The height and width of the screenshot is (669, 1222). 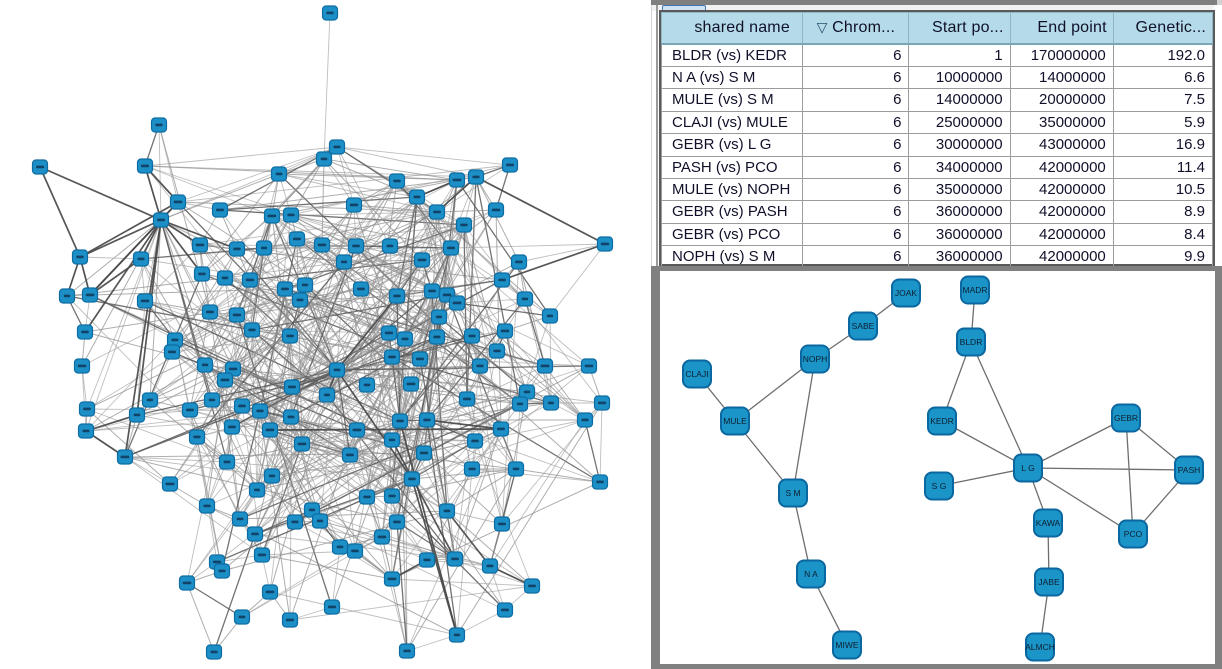 What do you see at coordinates (939, 486) in the screenshot?
I see `svg-text: S G` at bounding box center [939, 486].